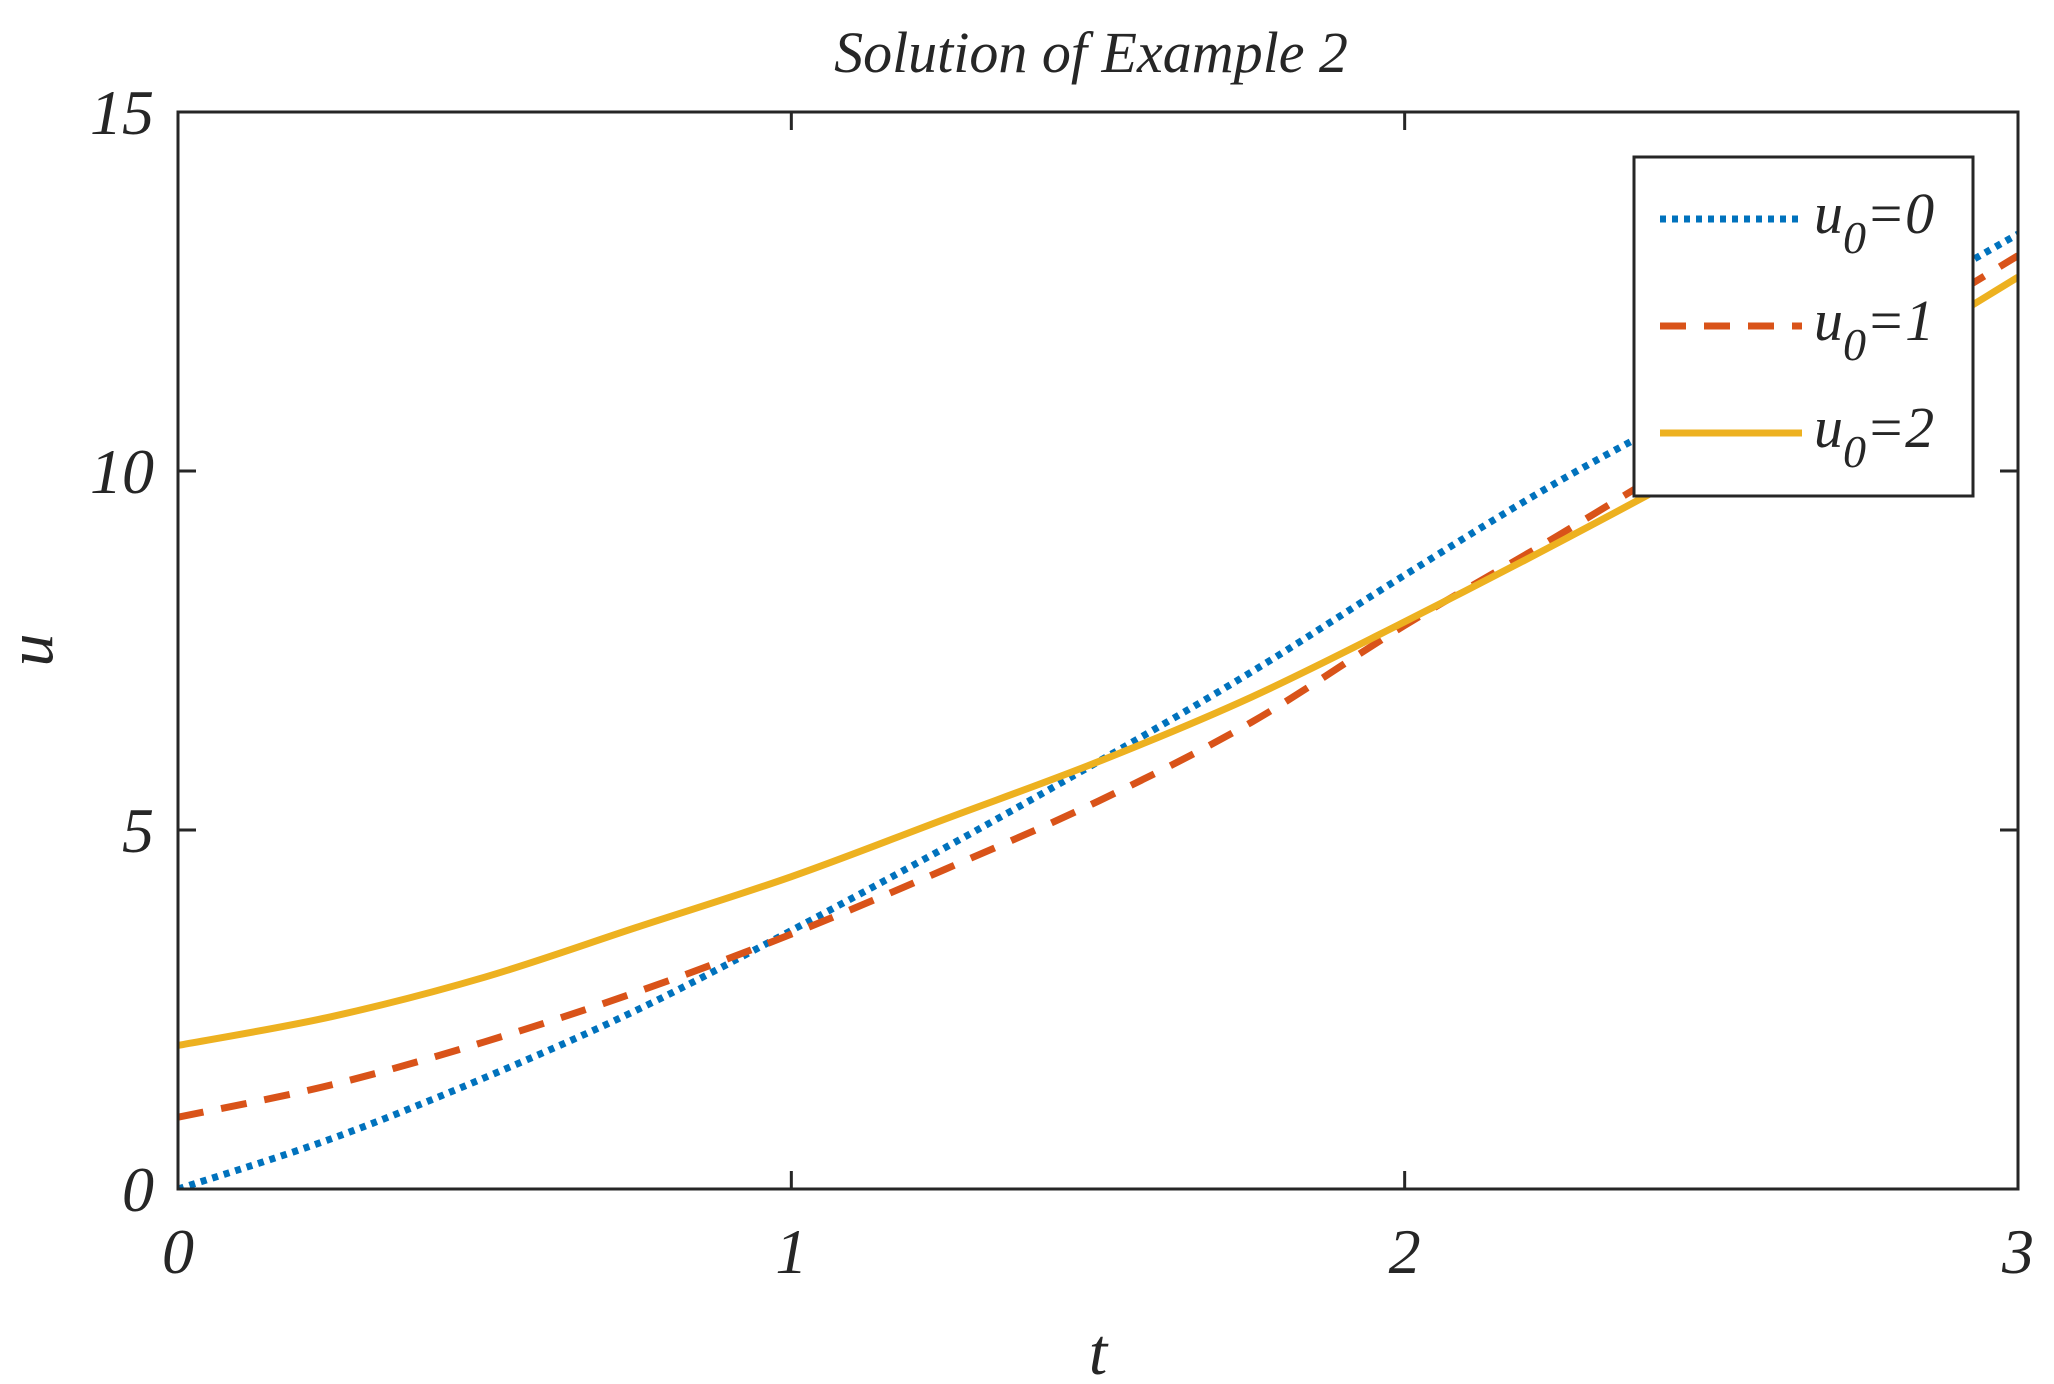 This screenshot has width=2054, height=1384. Describe the element at coordinates (1874, 222) in the screenshot. I see `legend-label-0: u0=0` at that location.